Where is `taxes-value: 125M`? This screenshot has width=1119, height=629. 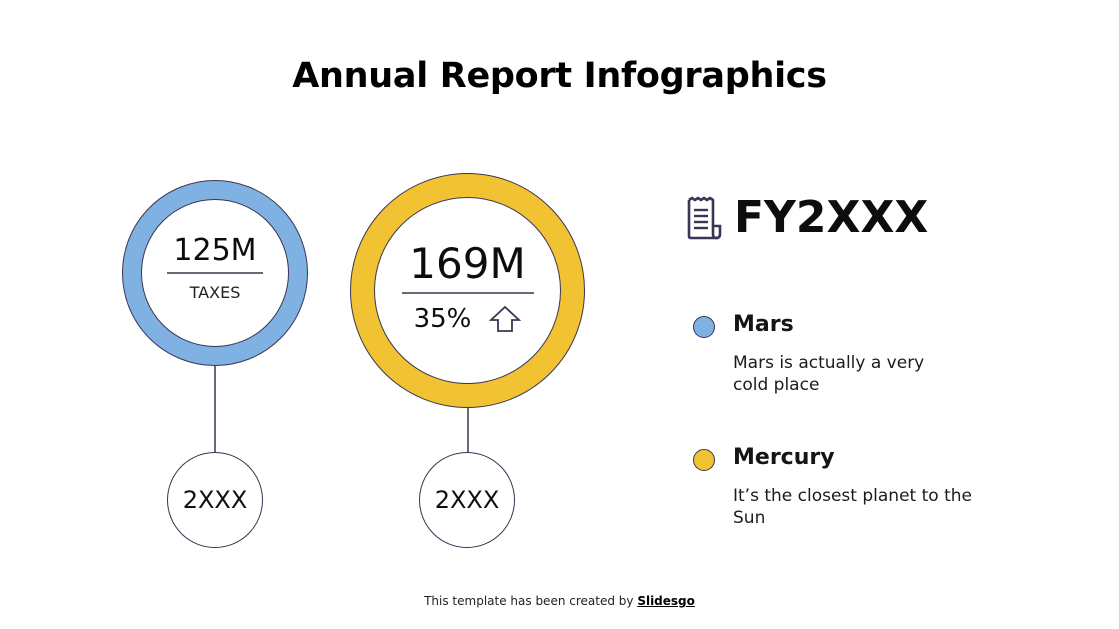 taxes-value: 125M is located at coordinates (215, 250).